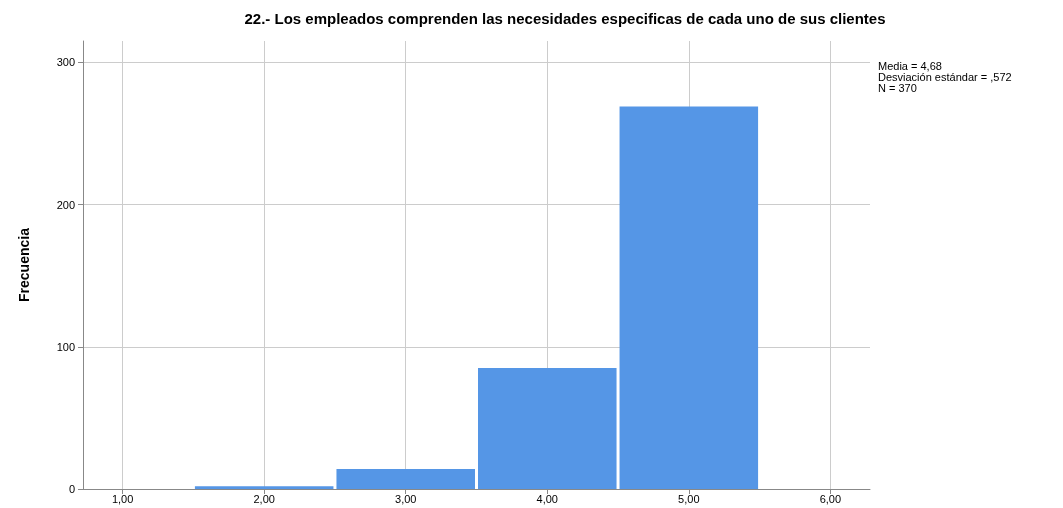 The image size is (1063, 508). Describe the element at coordinates (565, 18) in the screenshot. I see `chart-title: 22.- Los empleados comprenden las necesidades especificas de cada uno de sus clientes` at that location.